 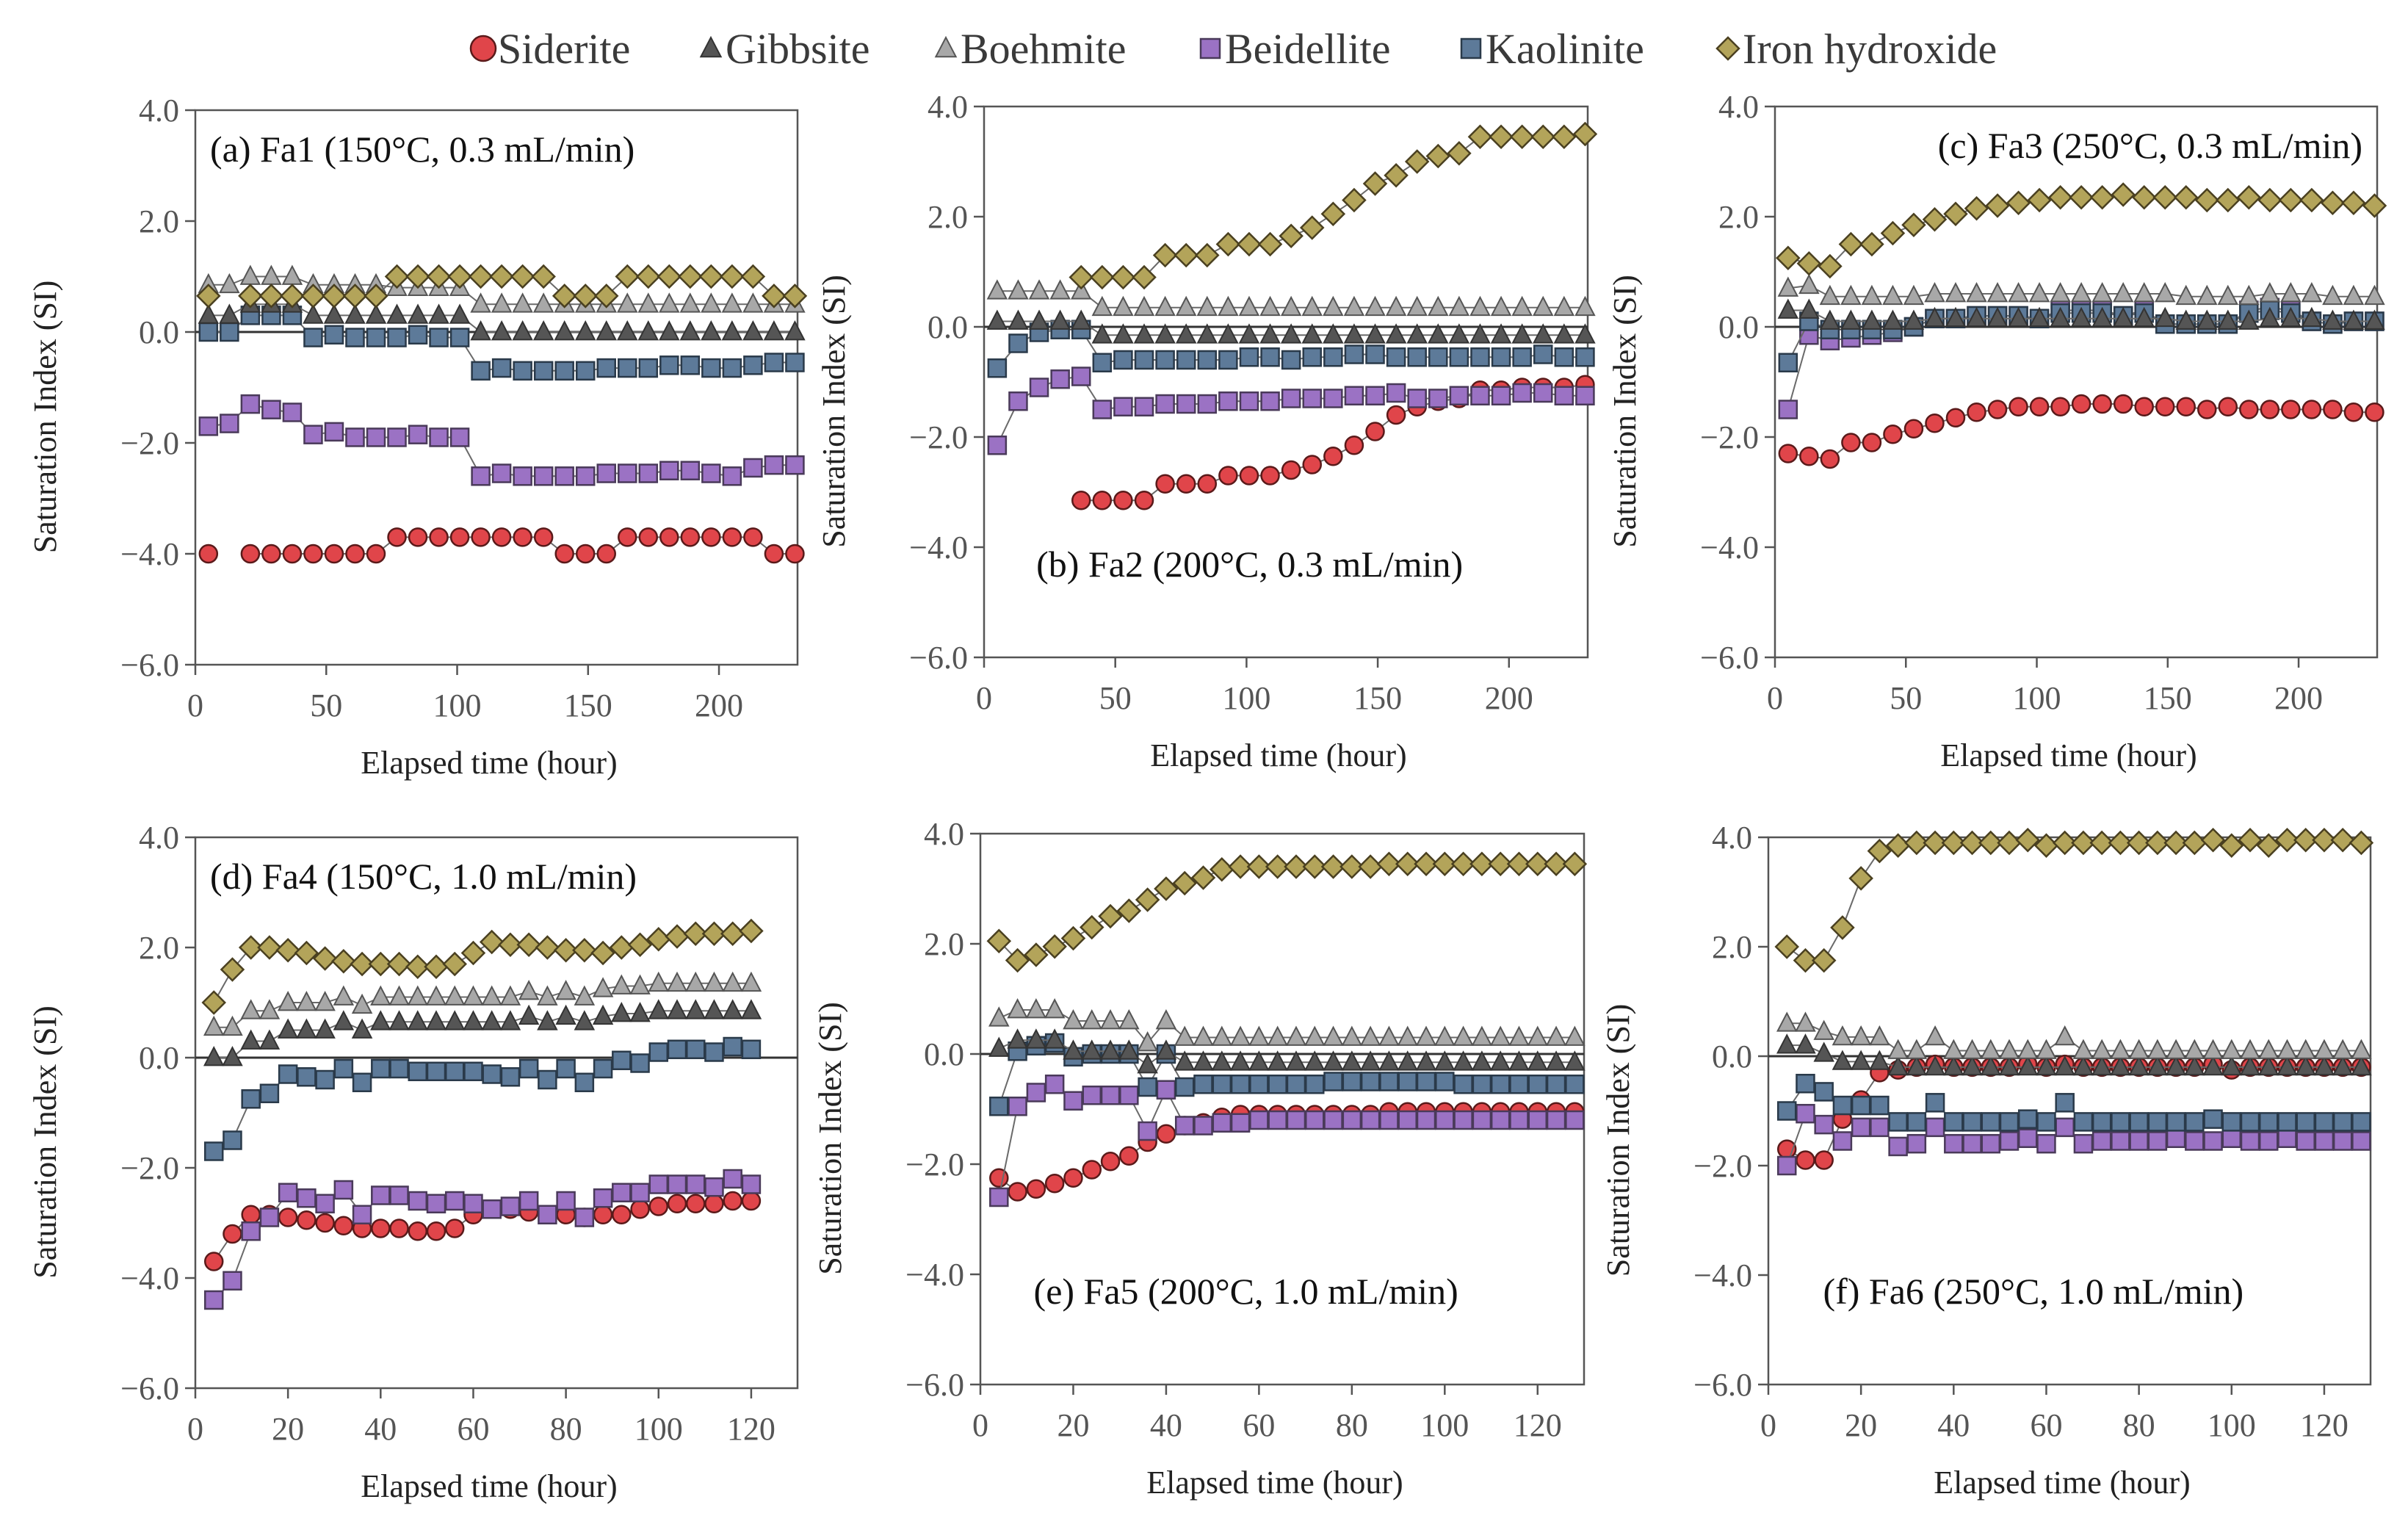 What do you see at coordinates (2076, 382) in the screenshot?
I see `plot-area` at bounding box center [2076, 382].